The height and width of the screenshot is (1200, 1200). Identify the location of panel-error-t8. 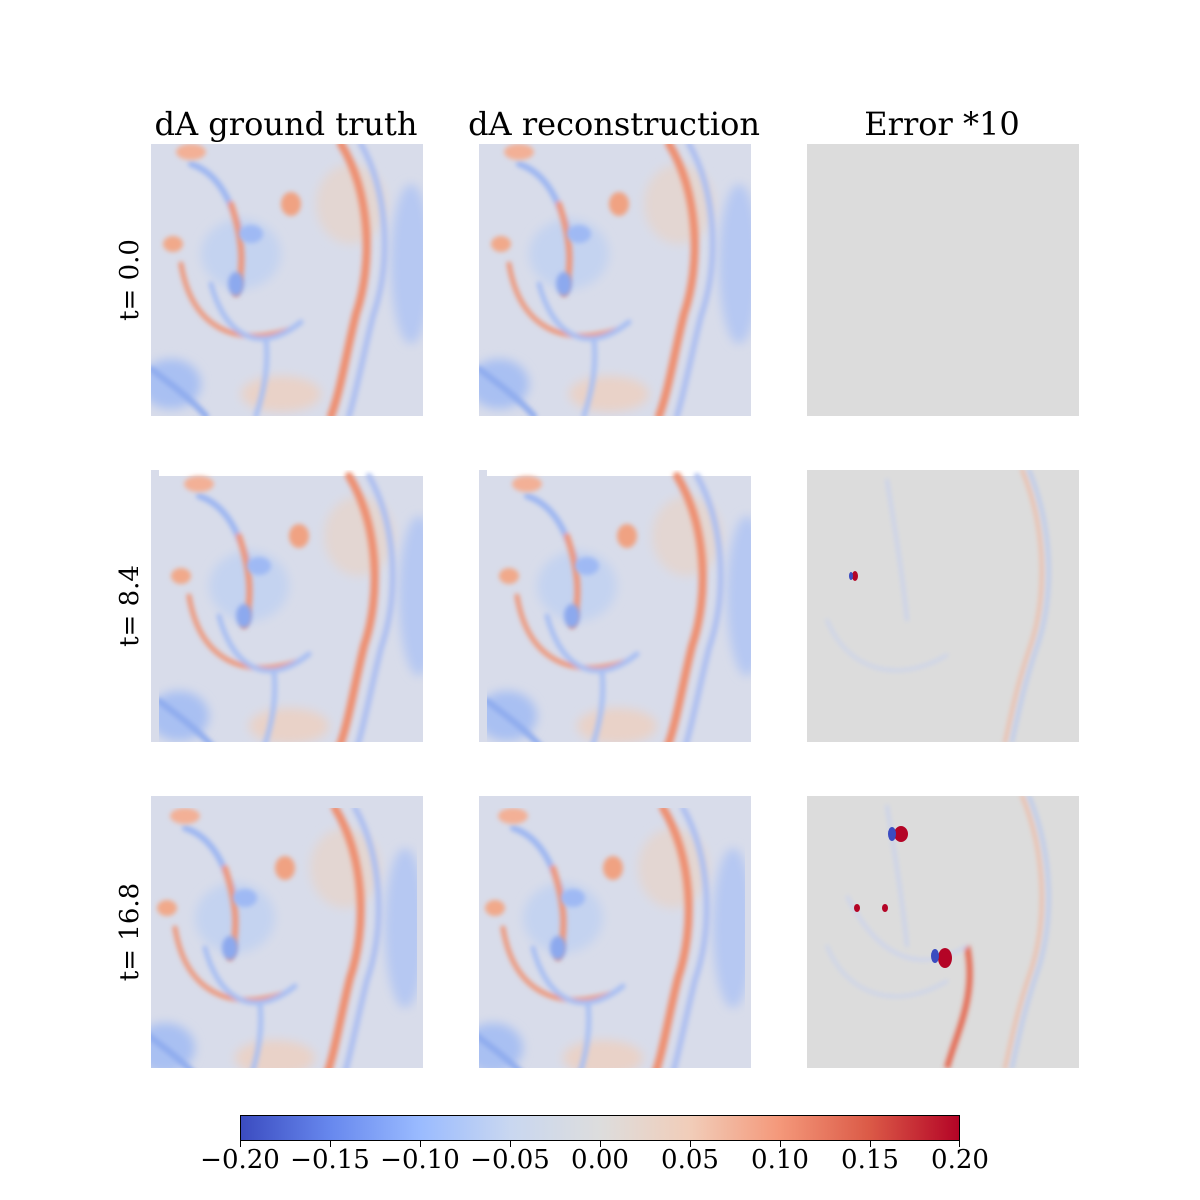
(943, 606).